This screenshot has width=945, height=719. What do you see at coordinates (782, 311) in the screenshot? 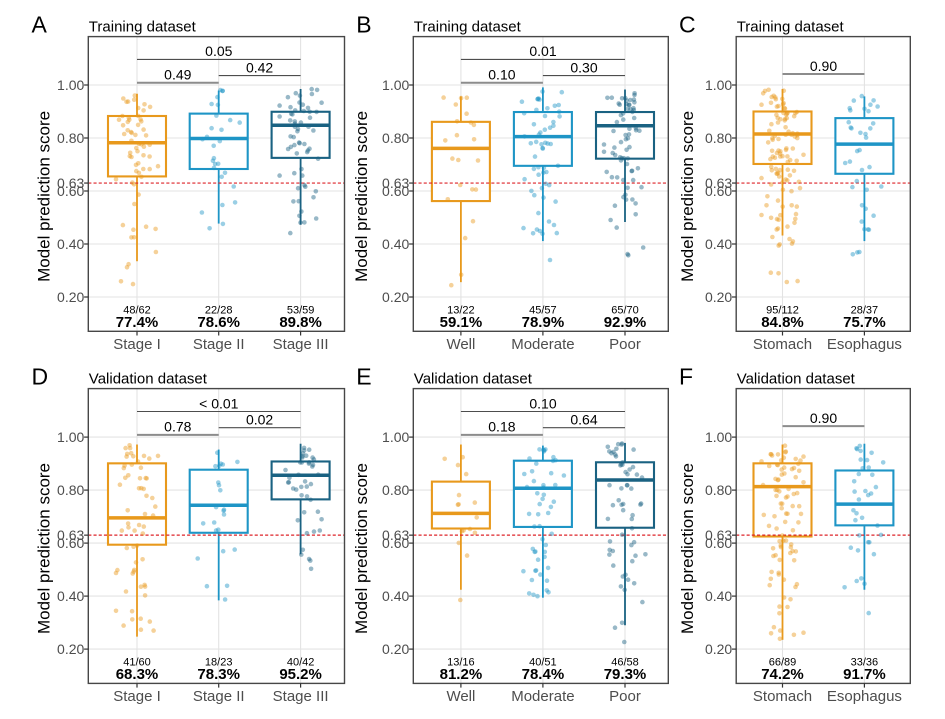
I see `svg-text: 95/112` at bounding box center [782, 311].